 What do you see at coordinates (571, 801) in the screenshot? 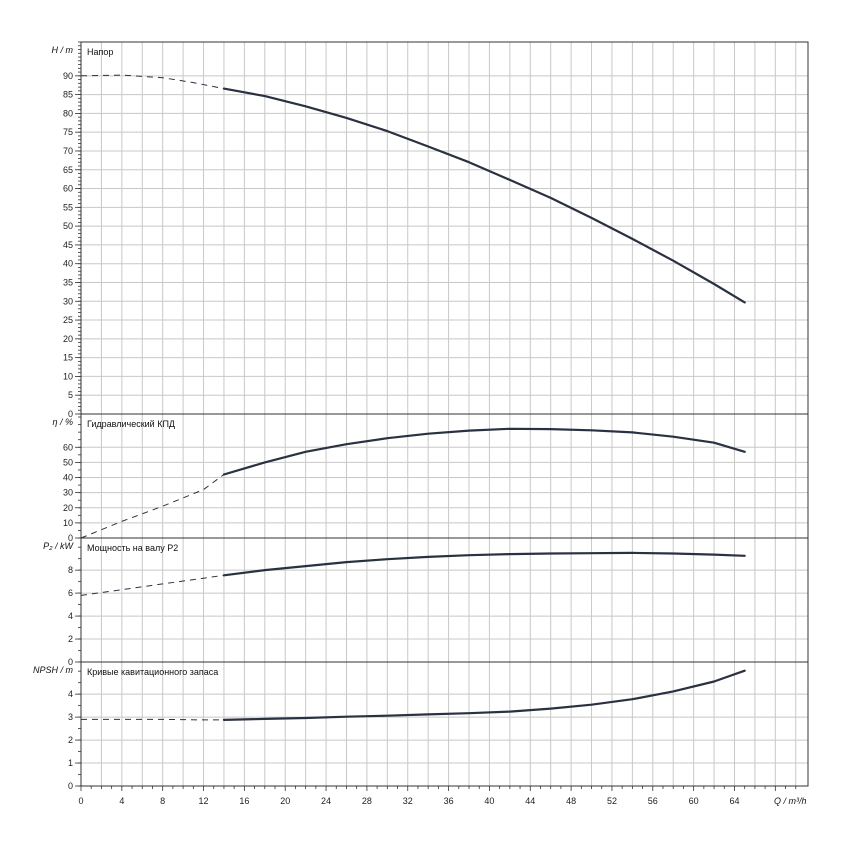
I see `x-tick-label: 48` at bounding box center [571, 801].